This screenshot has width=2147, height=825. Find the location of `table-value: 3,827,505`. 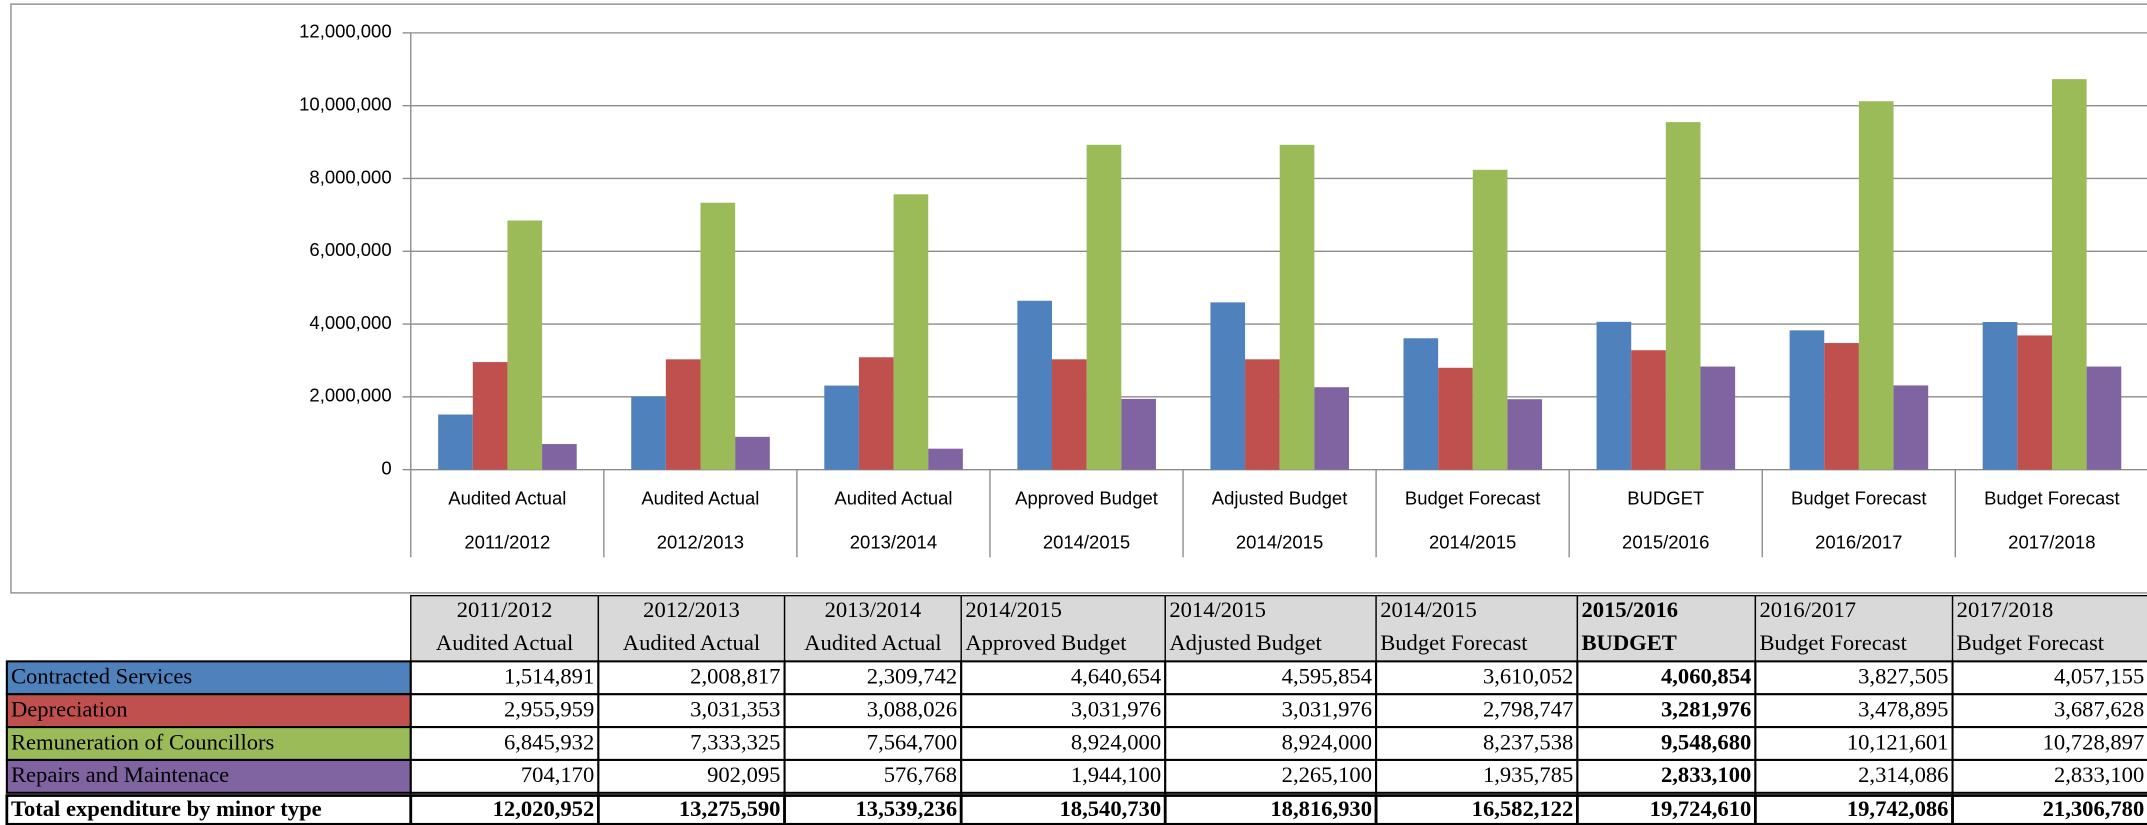

table-value: 3,827,505 is located at coordinates (1903, 676).